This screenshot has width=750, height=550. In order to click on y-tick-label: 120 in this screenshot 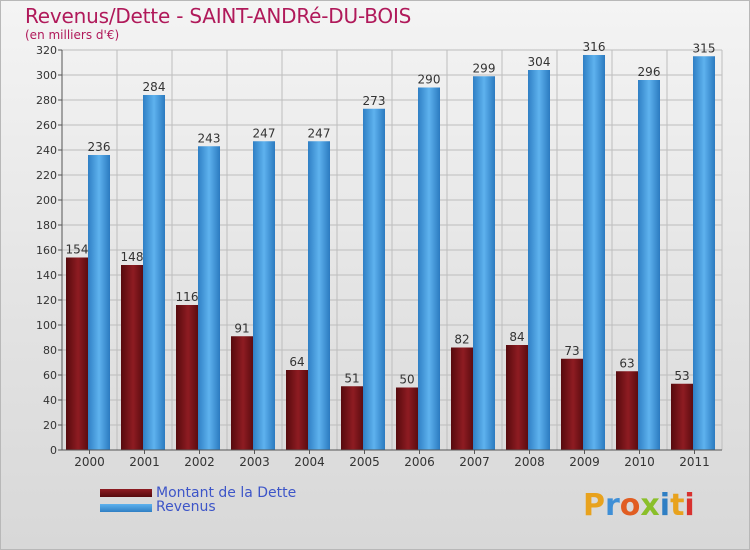, I will do `click(46, 300)`.